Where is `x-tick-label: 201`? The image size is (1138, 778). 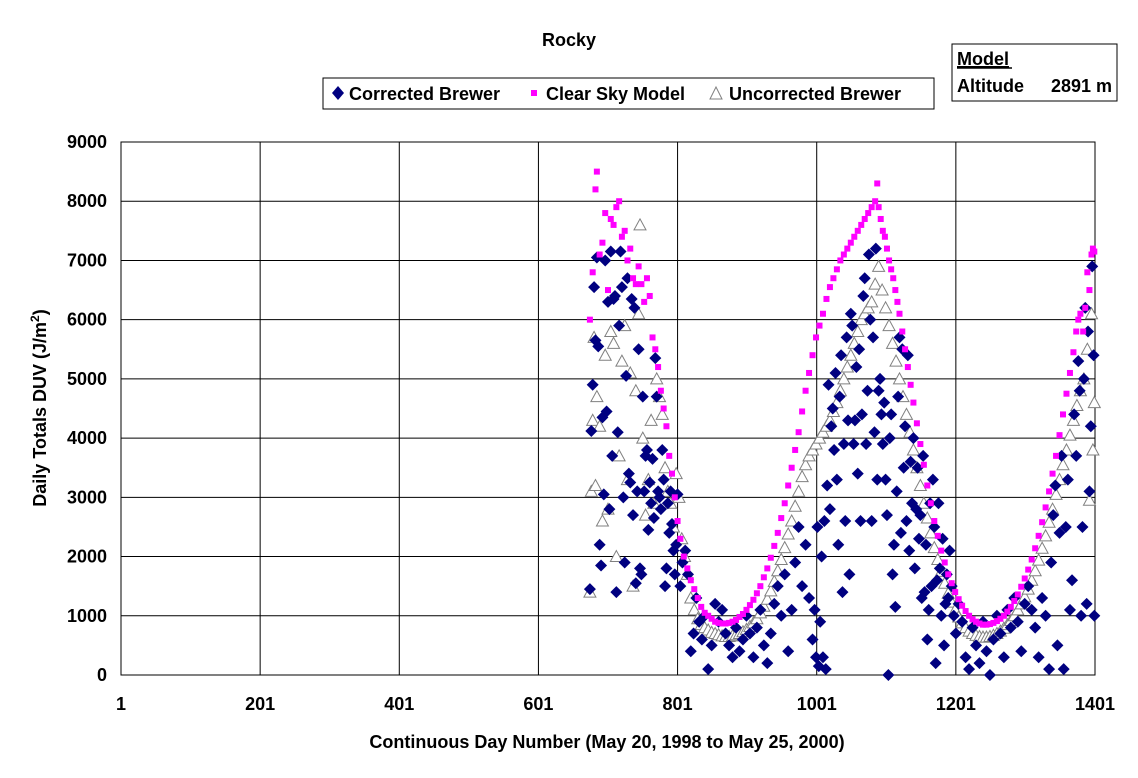 x-tick-label: 201 is located at coordinates (260, 704).